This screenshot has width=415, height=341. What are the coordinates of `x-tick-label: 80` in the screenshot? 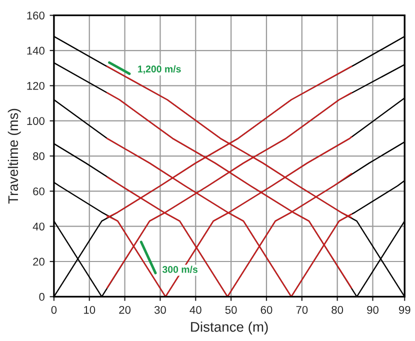 It's located at (338, 310).